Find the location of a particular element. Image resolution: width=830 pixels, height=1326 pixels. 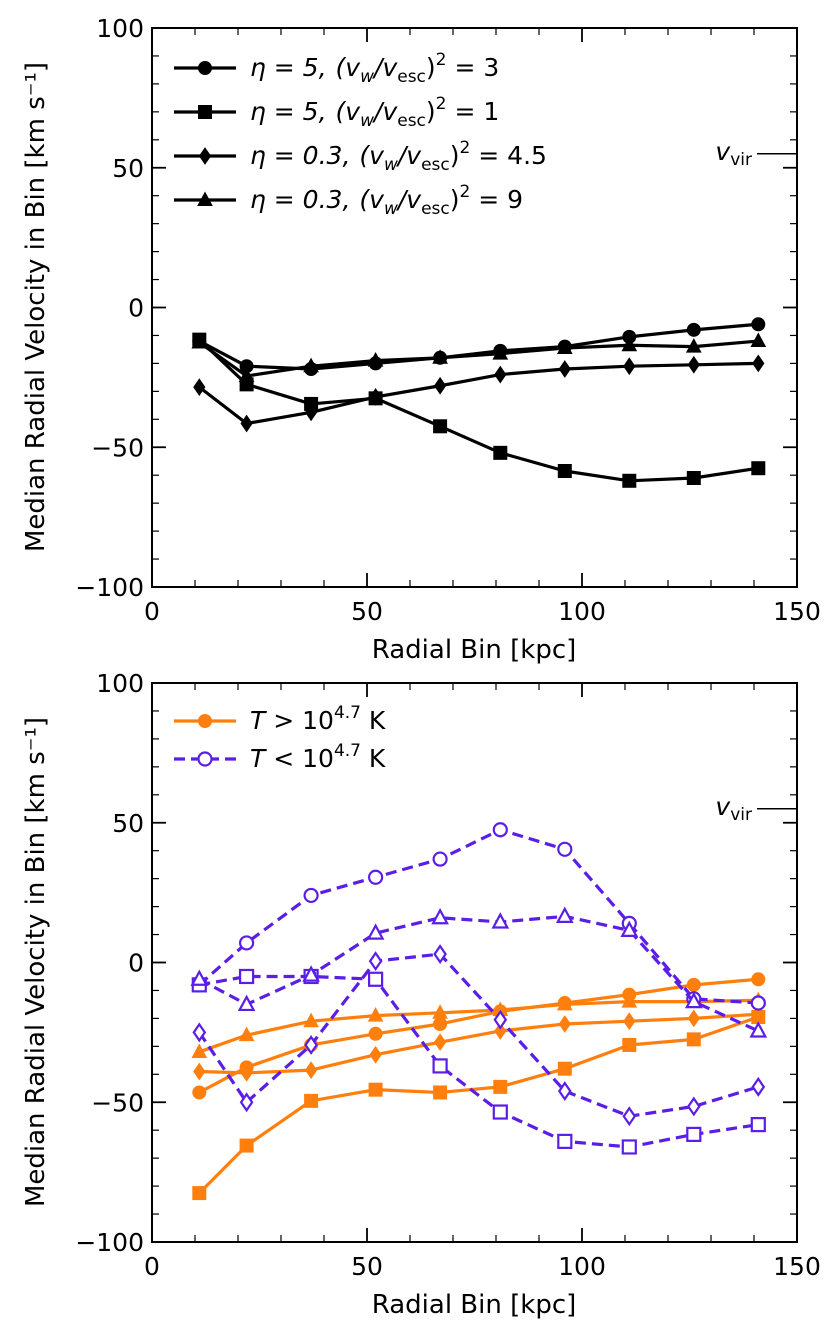

bottom-y-axis-label: Median Radial Velocity in Bin [km s⁻¹] is located at coordinates (36, 962).